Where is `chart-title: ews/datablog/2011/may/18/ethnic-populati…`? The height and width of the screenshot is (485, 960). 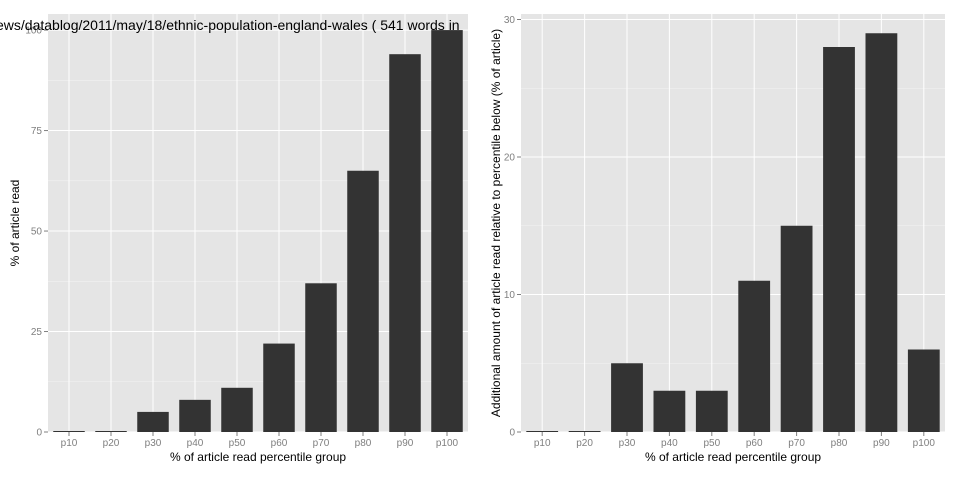
chart-title: ews/datablog/2011/may/18/ethnic-populati… is located at coordinates (230, 25).